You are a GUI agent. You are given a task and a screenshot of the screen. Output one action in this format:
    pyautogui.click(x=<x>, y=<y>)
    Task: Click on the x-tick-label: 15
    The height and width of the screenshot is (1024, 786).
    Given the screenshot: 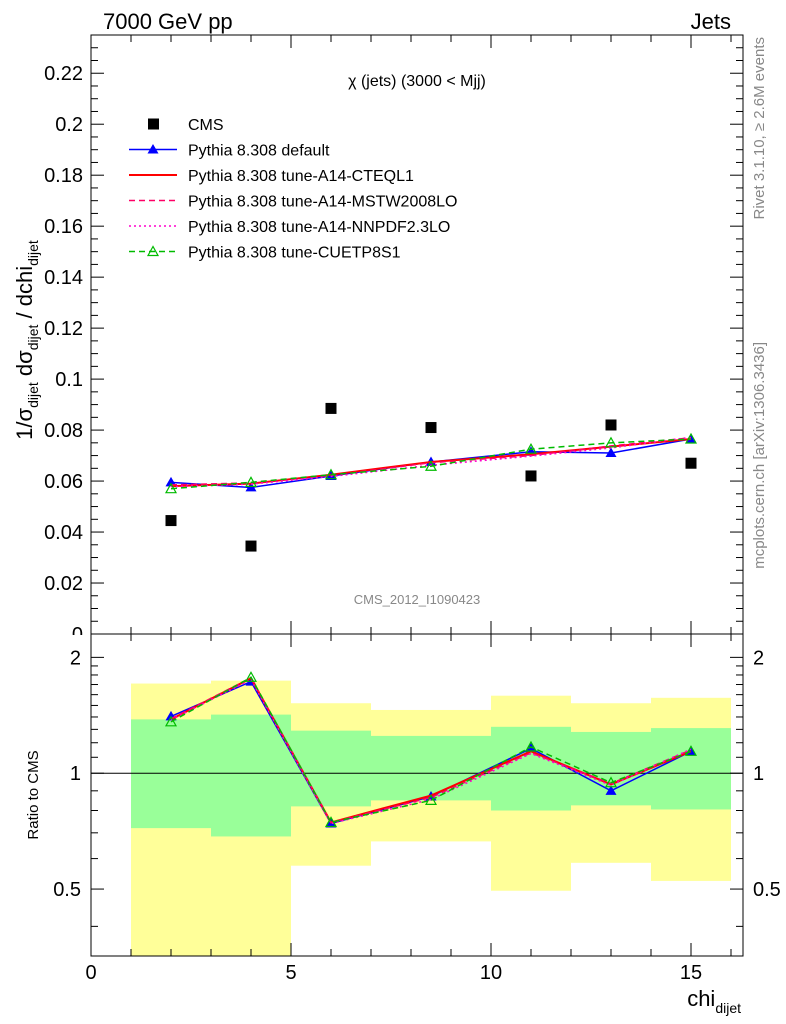 What is the action you would take?
    pyautogui.click(x=691, y=973)
    